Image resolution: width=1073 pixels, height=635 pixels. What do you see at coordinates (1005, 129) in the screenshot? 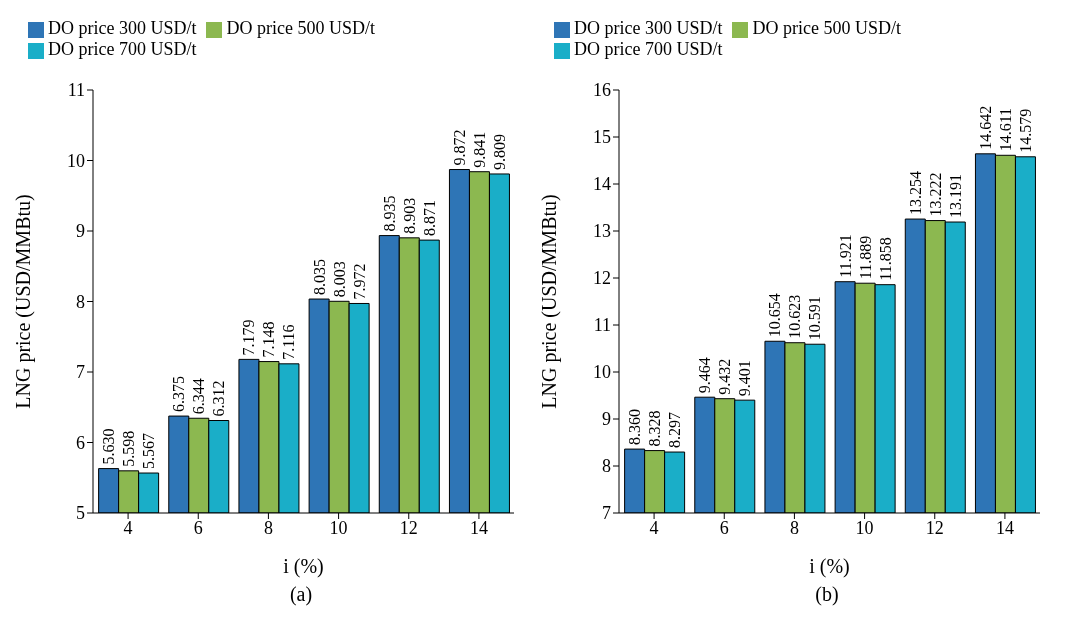
I see `data-label: 14.611` at bounding box center [1005, 129].